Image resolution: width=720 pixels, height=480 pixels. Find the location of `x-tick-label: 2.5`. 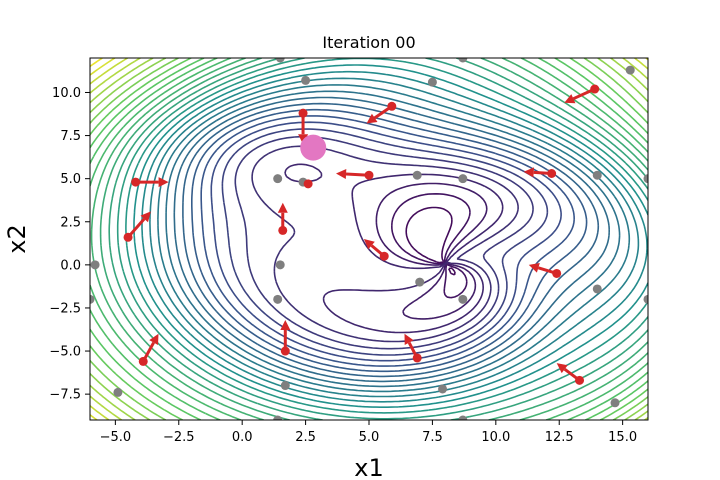

x-tick-label: 2.5 is located at coordinates (305, 437).